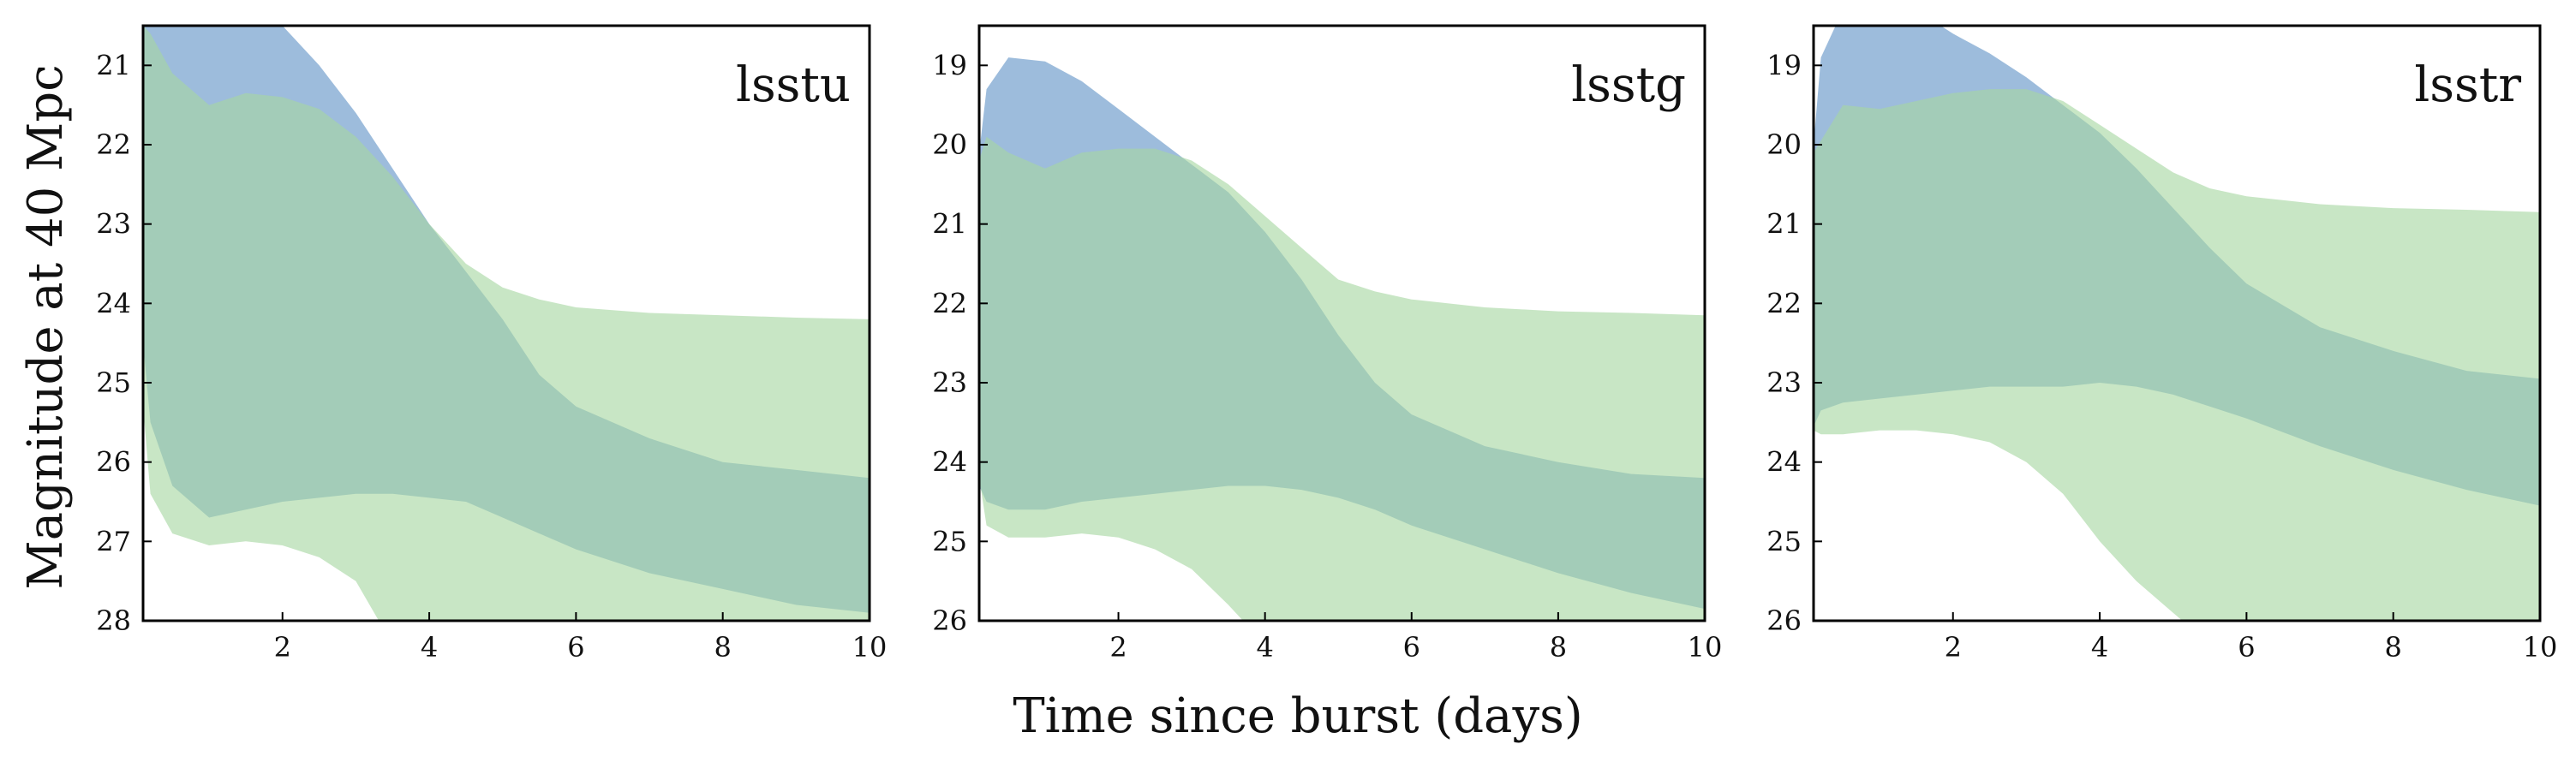 This screenshot has height=768, width=2576. I want to click on x-axis-title: Time since burst (days), so click(1297, 716).